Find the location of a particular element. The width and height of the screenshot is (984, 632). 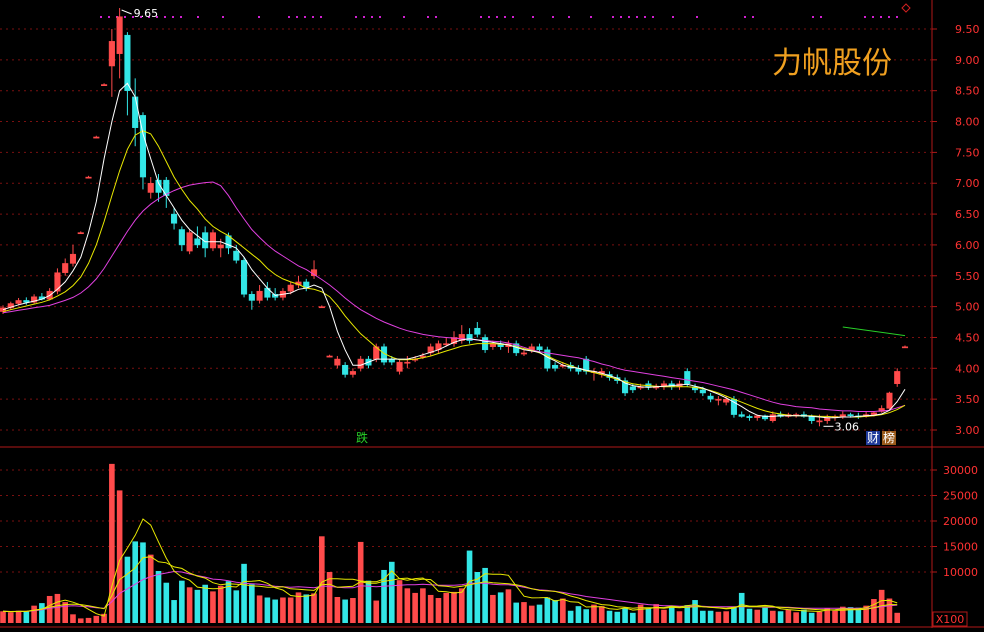

price-tick-label: 8.50 is located at coordinates (967, 91).